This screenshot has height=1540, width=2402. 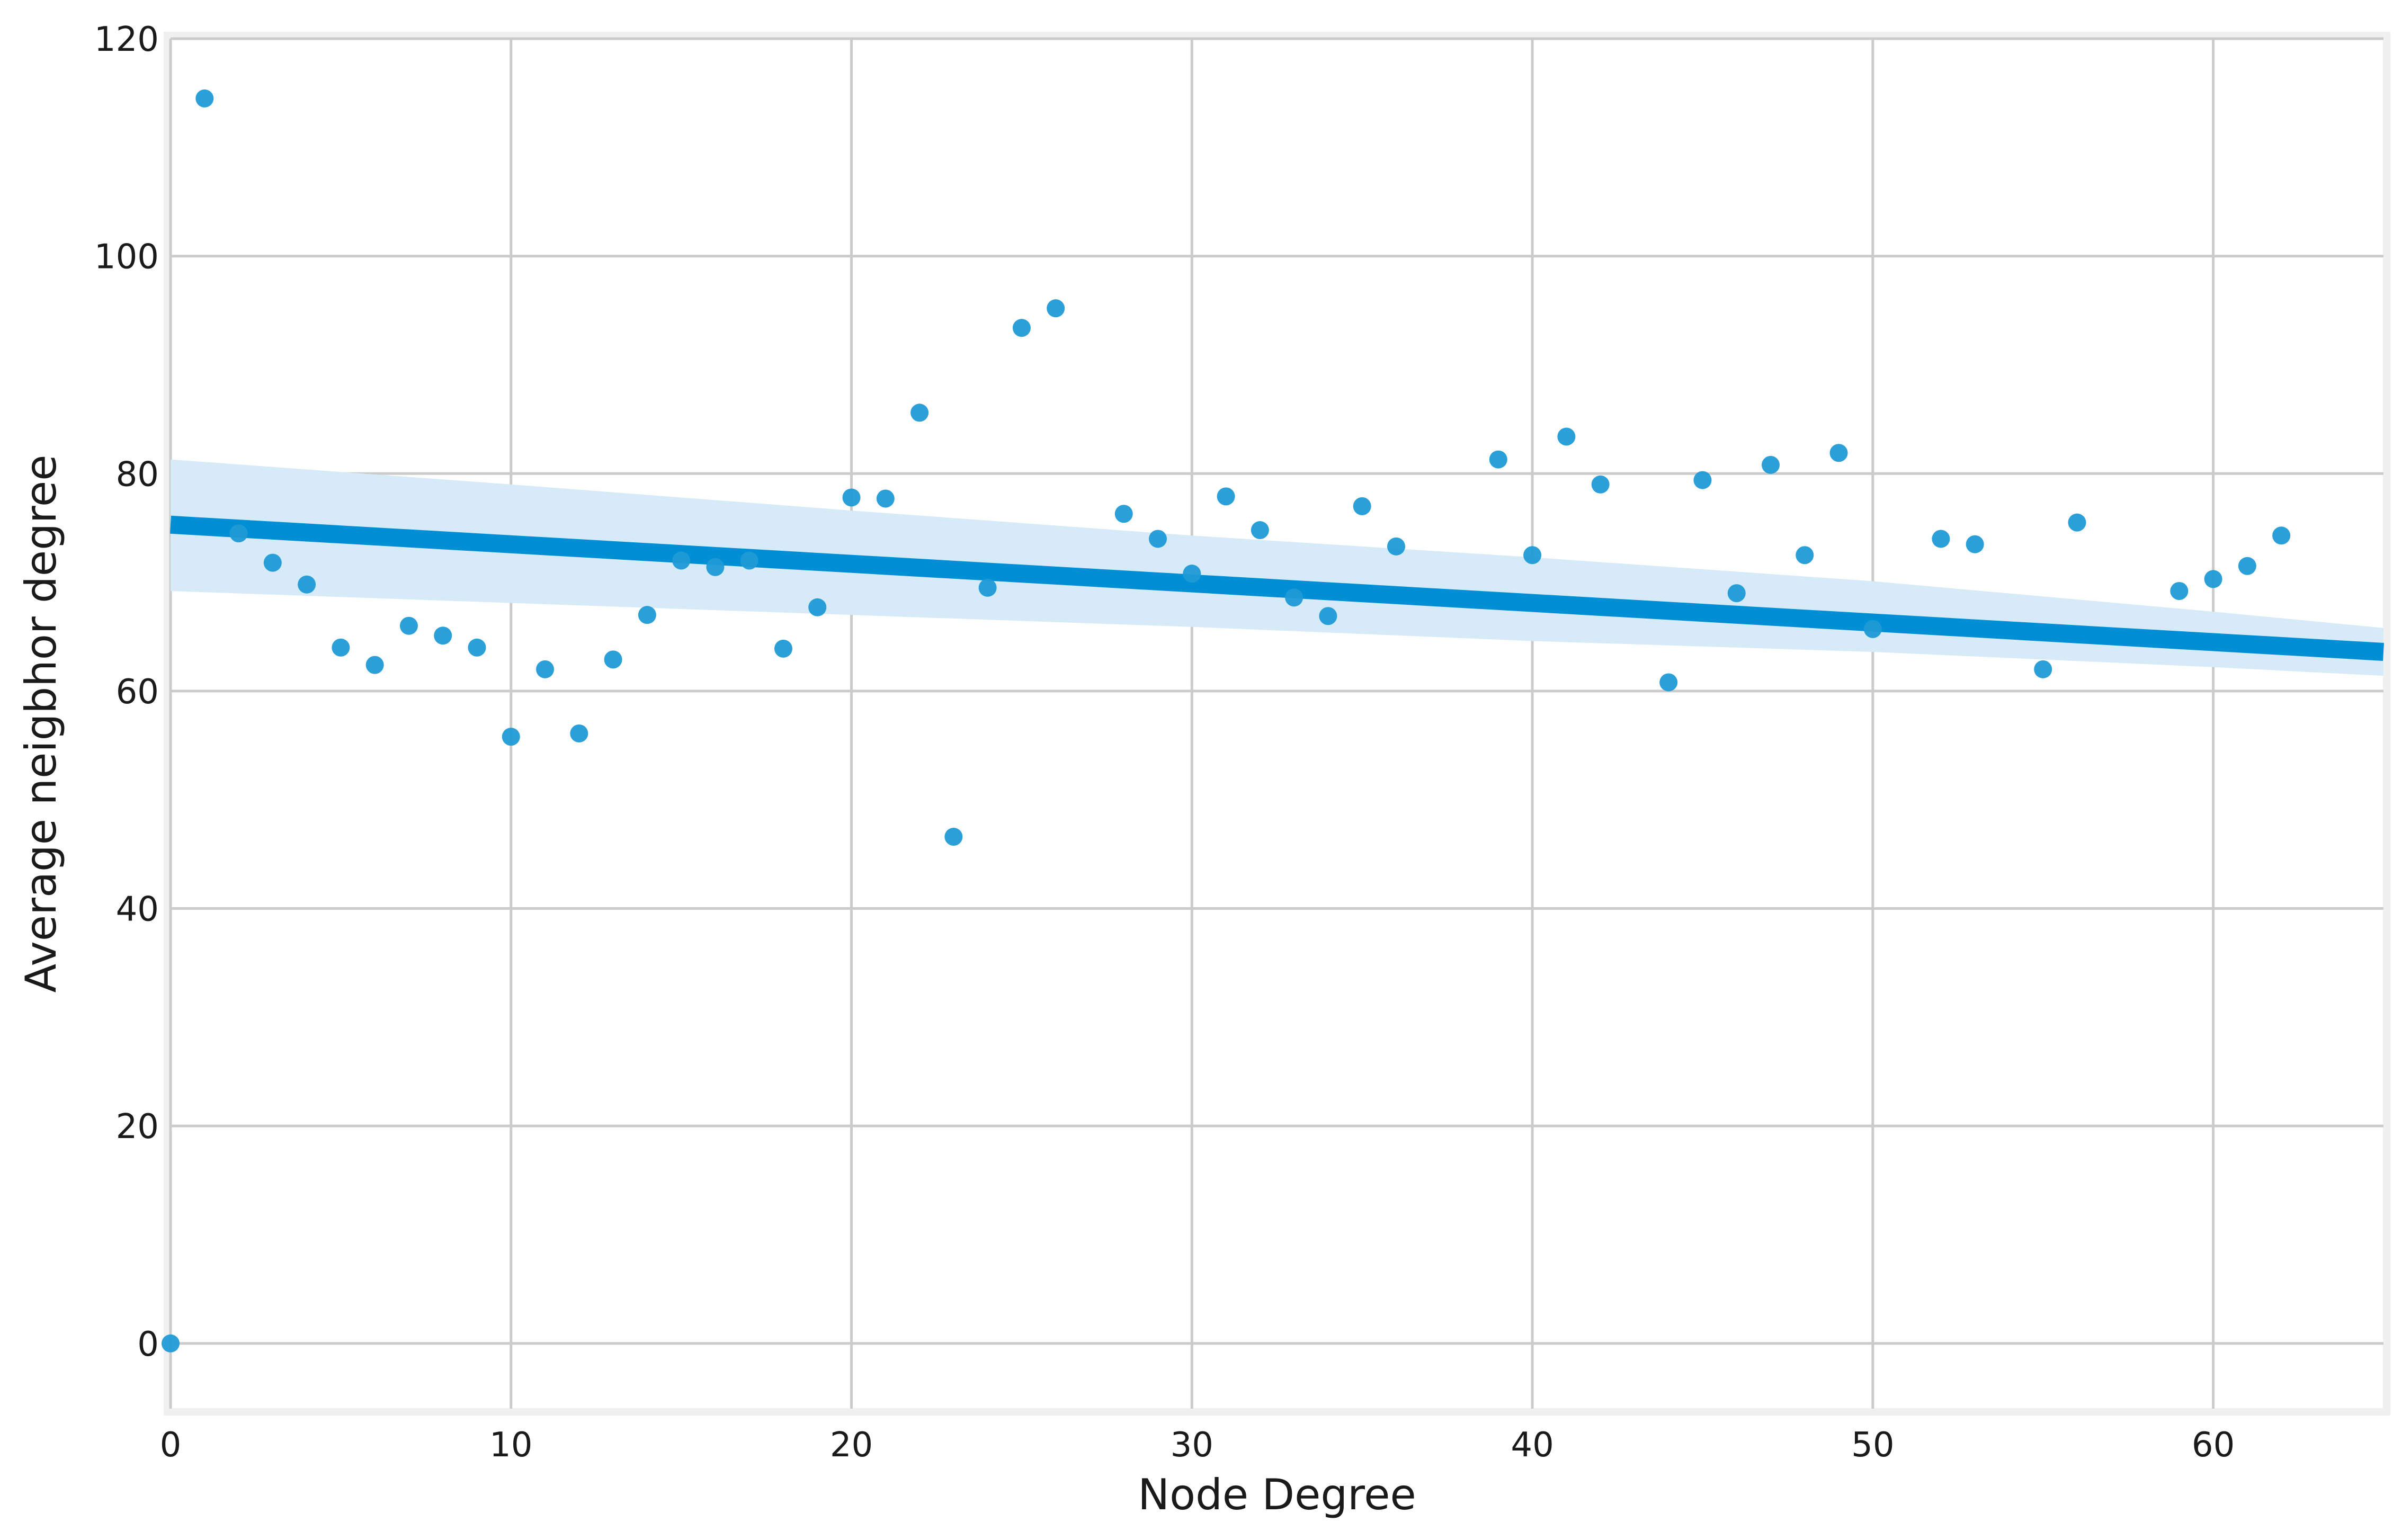 I want to click on y-tick-label: 40, so click(x=137, y=910).